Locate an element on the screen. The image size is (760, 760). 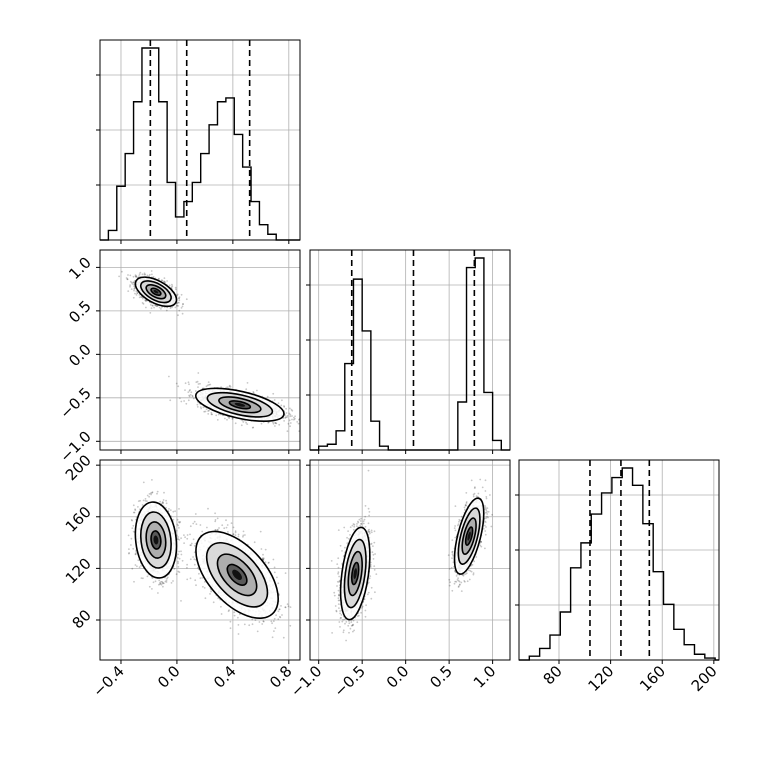
histogram-step is located at coordinates (410, 354).